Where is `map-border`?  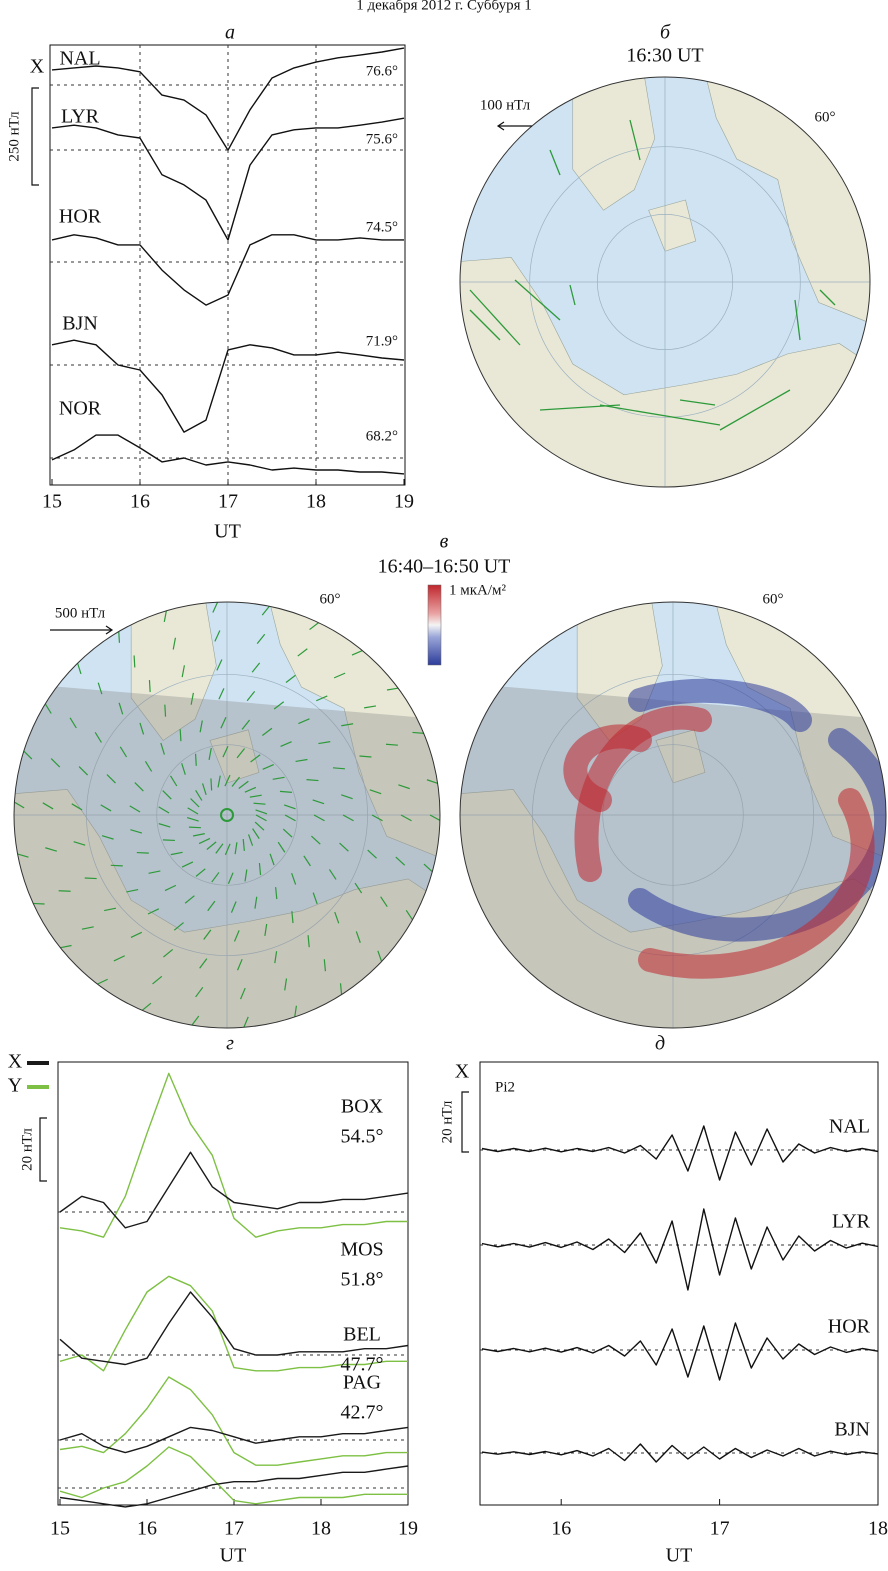 map-border is located at coordinates (665, 282).